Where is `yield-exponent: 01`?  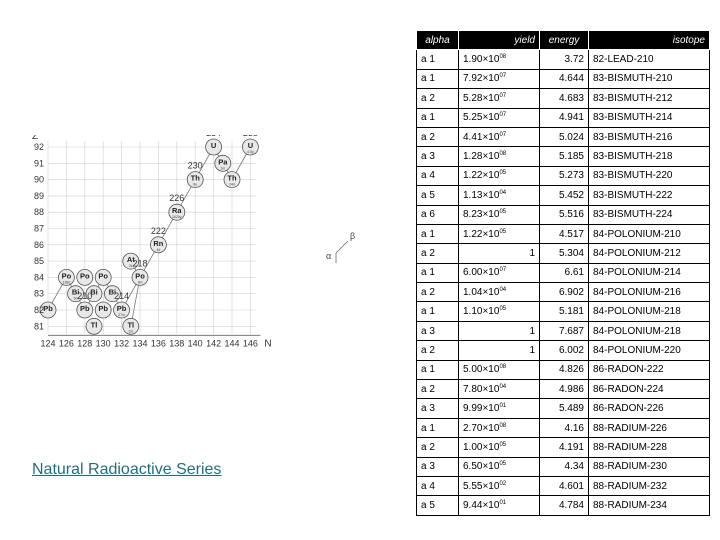 yield-exponent: 01 is located at coordinates (503, 503).